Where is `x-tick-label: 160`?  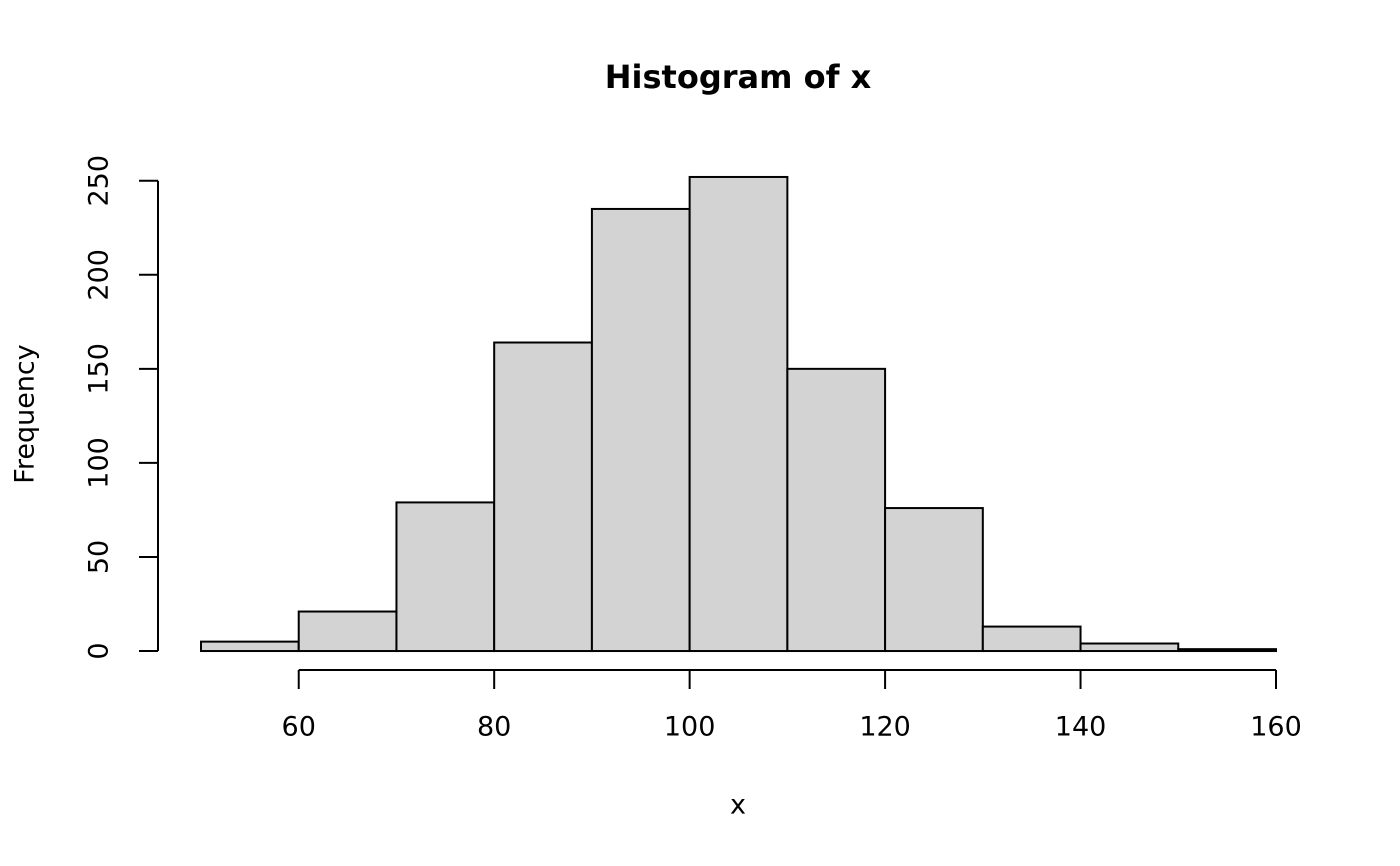 x-tick-label: 160 is located at coordinates (1276, 727).